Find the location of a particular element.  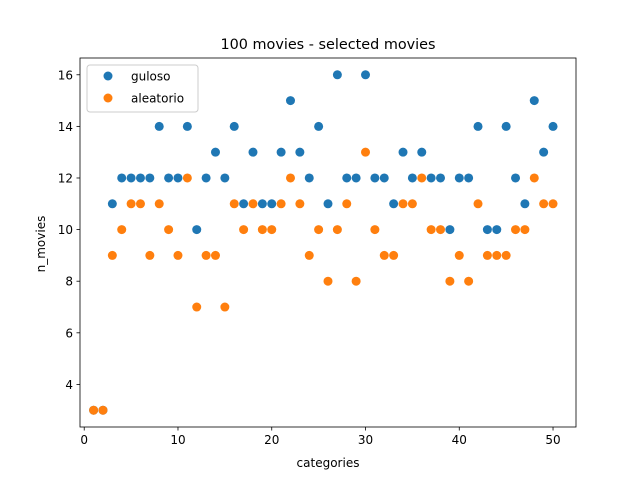

legend-marker-guloso is located at coordinates (108, 76).